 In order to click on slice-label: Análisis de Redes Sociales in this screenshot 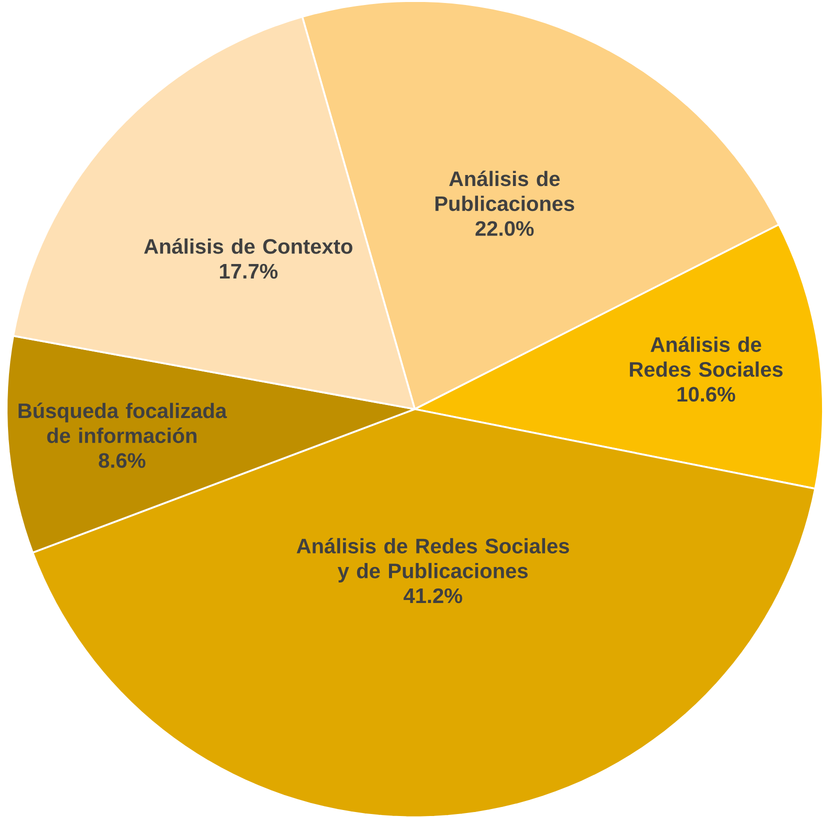, I will do `click(706, 356)`.